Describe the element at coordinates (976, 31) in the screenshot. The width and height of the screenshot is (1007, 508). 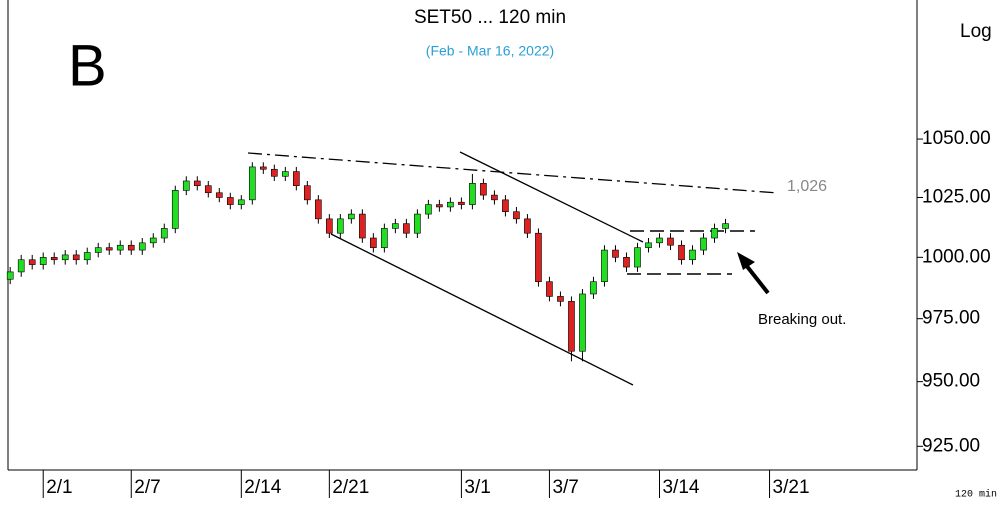
I see `scale-label: Log` at that location.